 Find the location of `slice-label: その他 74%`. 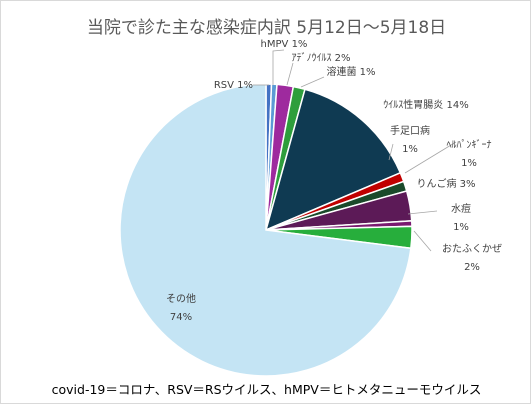

slice-label: その他 74% is located at coordinates (181, 307).